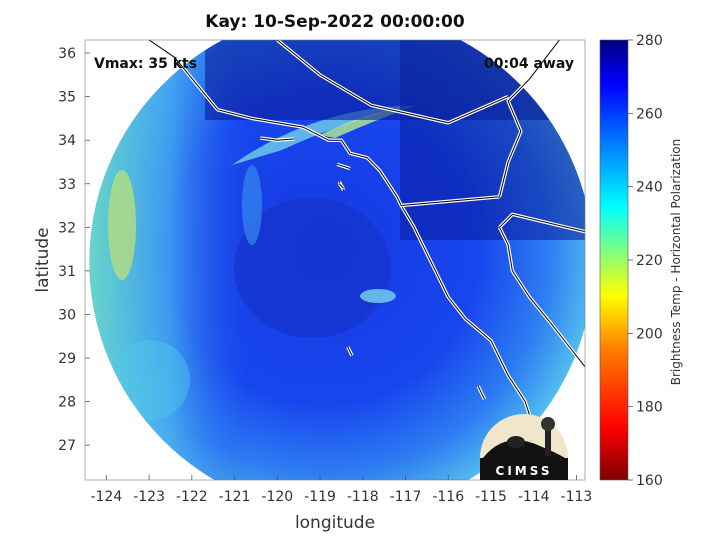 This screenshot has width=720, height=540. I want to click on logo-text: CIMSS, so click(524, 471).